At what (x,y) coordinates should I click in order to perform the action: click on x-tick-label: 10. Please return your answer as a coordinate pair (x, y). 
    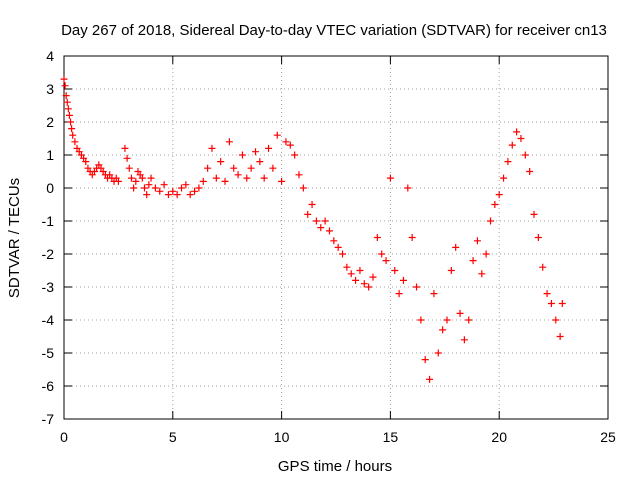
    Looking at the image, I should click on (282, 437).